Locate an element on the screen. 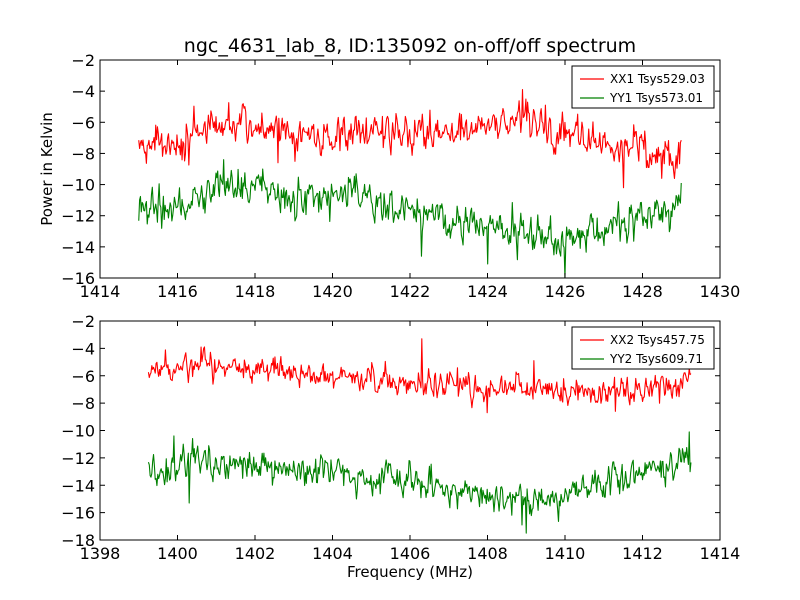 This screenshot has height=600, width=800. series-line-xx2 is located at coordinates (419, 376).